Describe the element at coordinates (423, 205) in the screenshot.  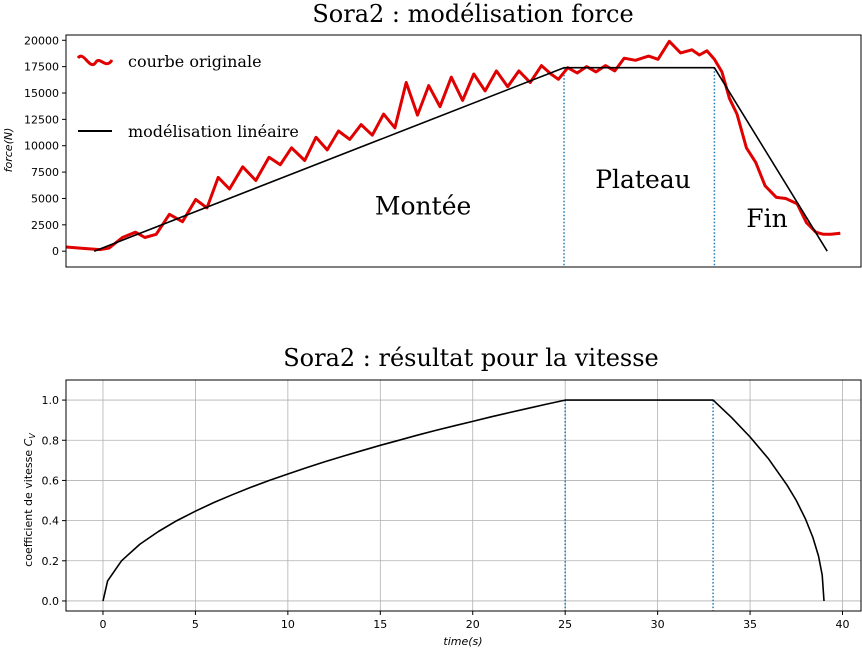
I see `annotation-montee: Montée` at that location.